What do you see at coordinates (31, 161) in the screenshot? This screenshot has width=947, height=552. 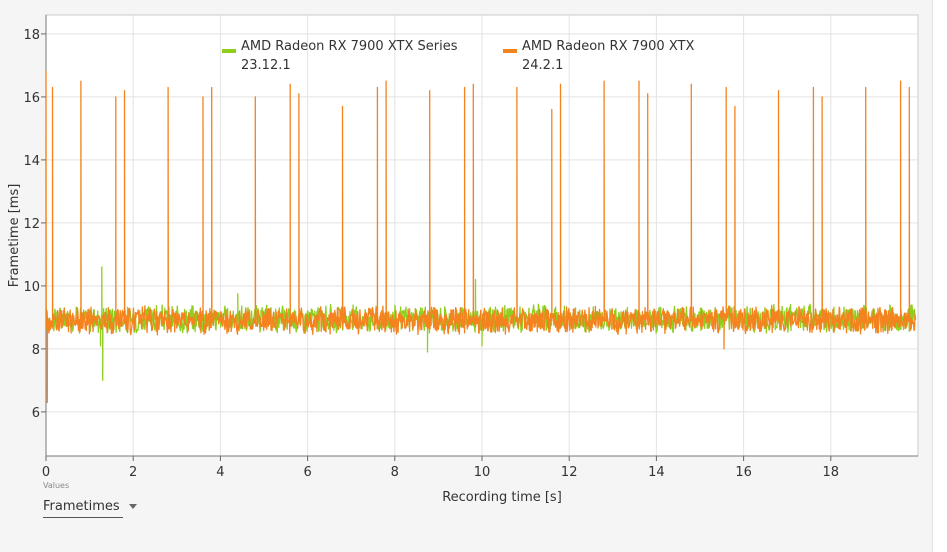 I see `y-tick-label: 14` at bounding box center [31, 161].